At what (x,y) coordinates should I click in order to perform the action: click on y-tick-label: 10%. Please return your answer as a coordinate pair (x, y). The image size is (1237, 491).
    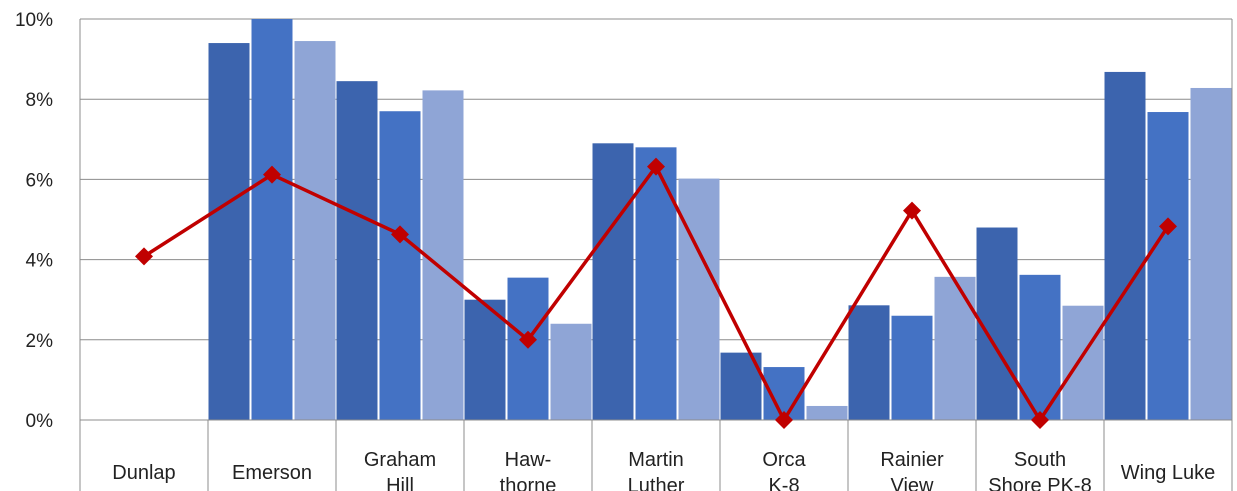
    Looking at the image, I should click on (34, 20).